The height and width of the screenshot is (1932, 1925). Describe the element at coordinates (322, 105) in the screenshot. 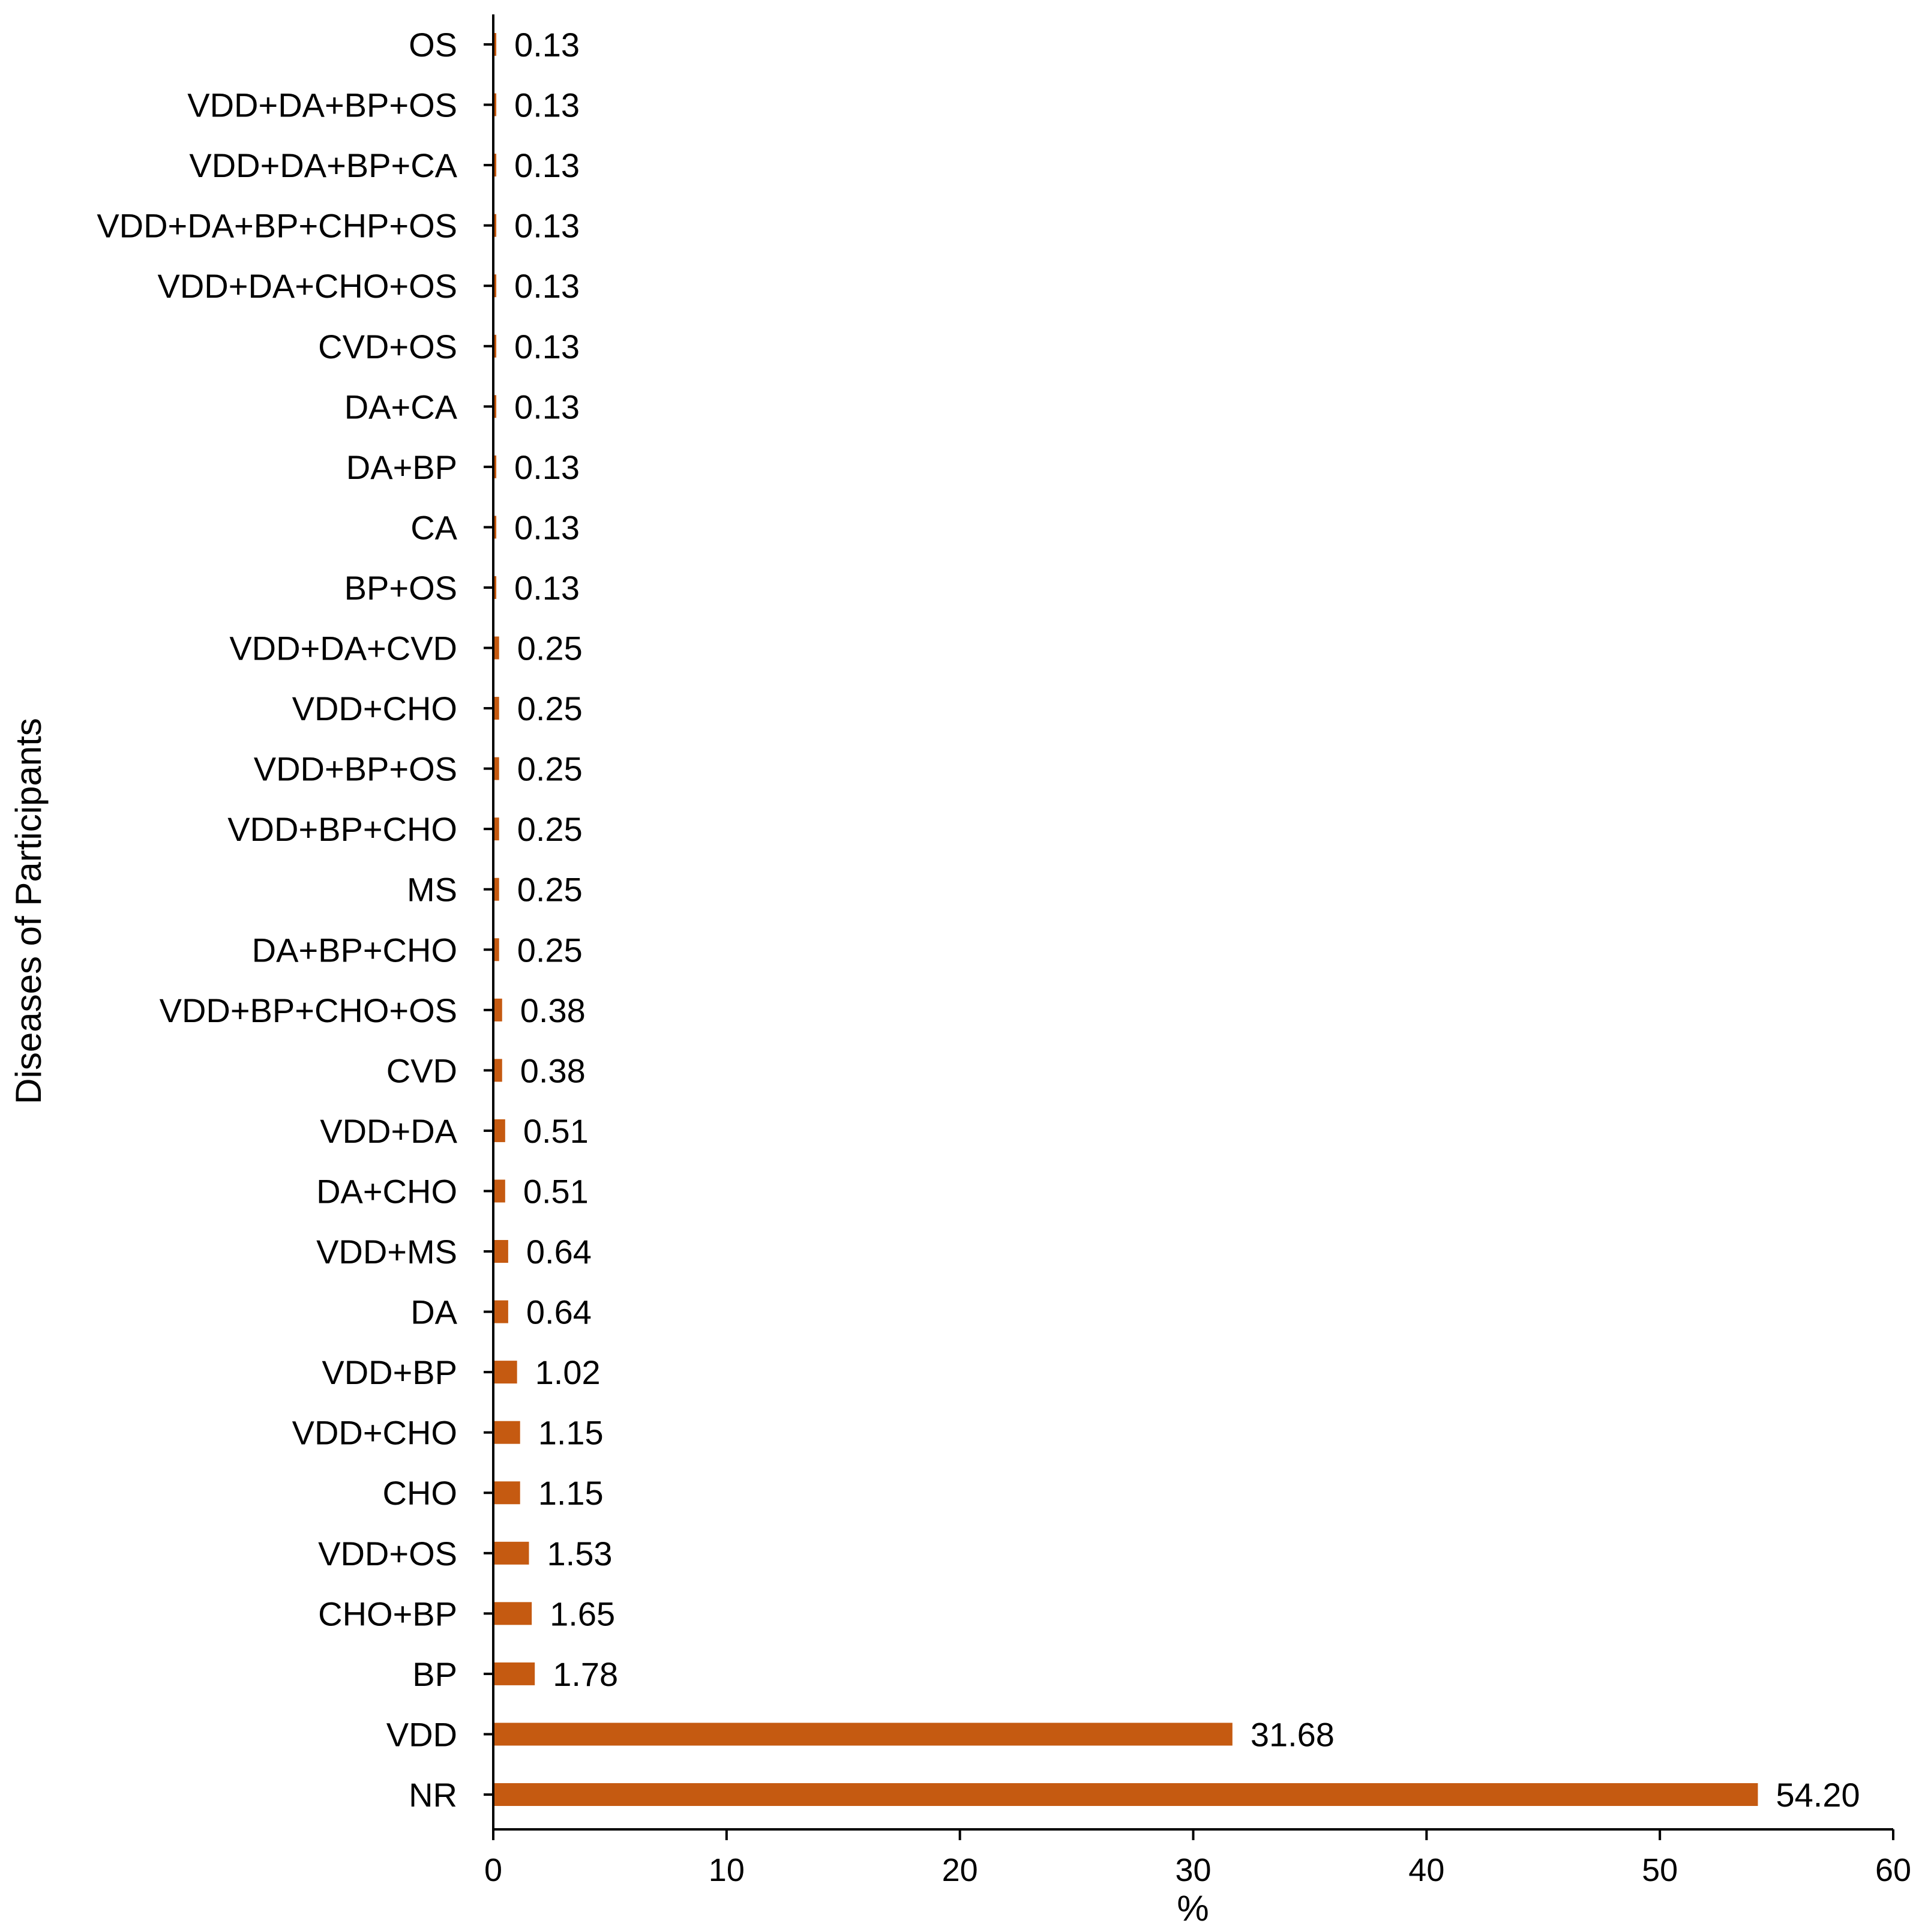

I see `category-label: VDD+DA+BP+OS` at that location.